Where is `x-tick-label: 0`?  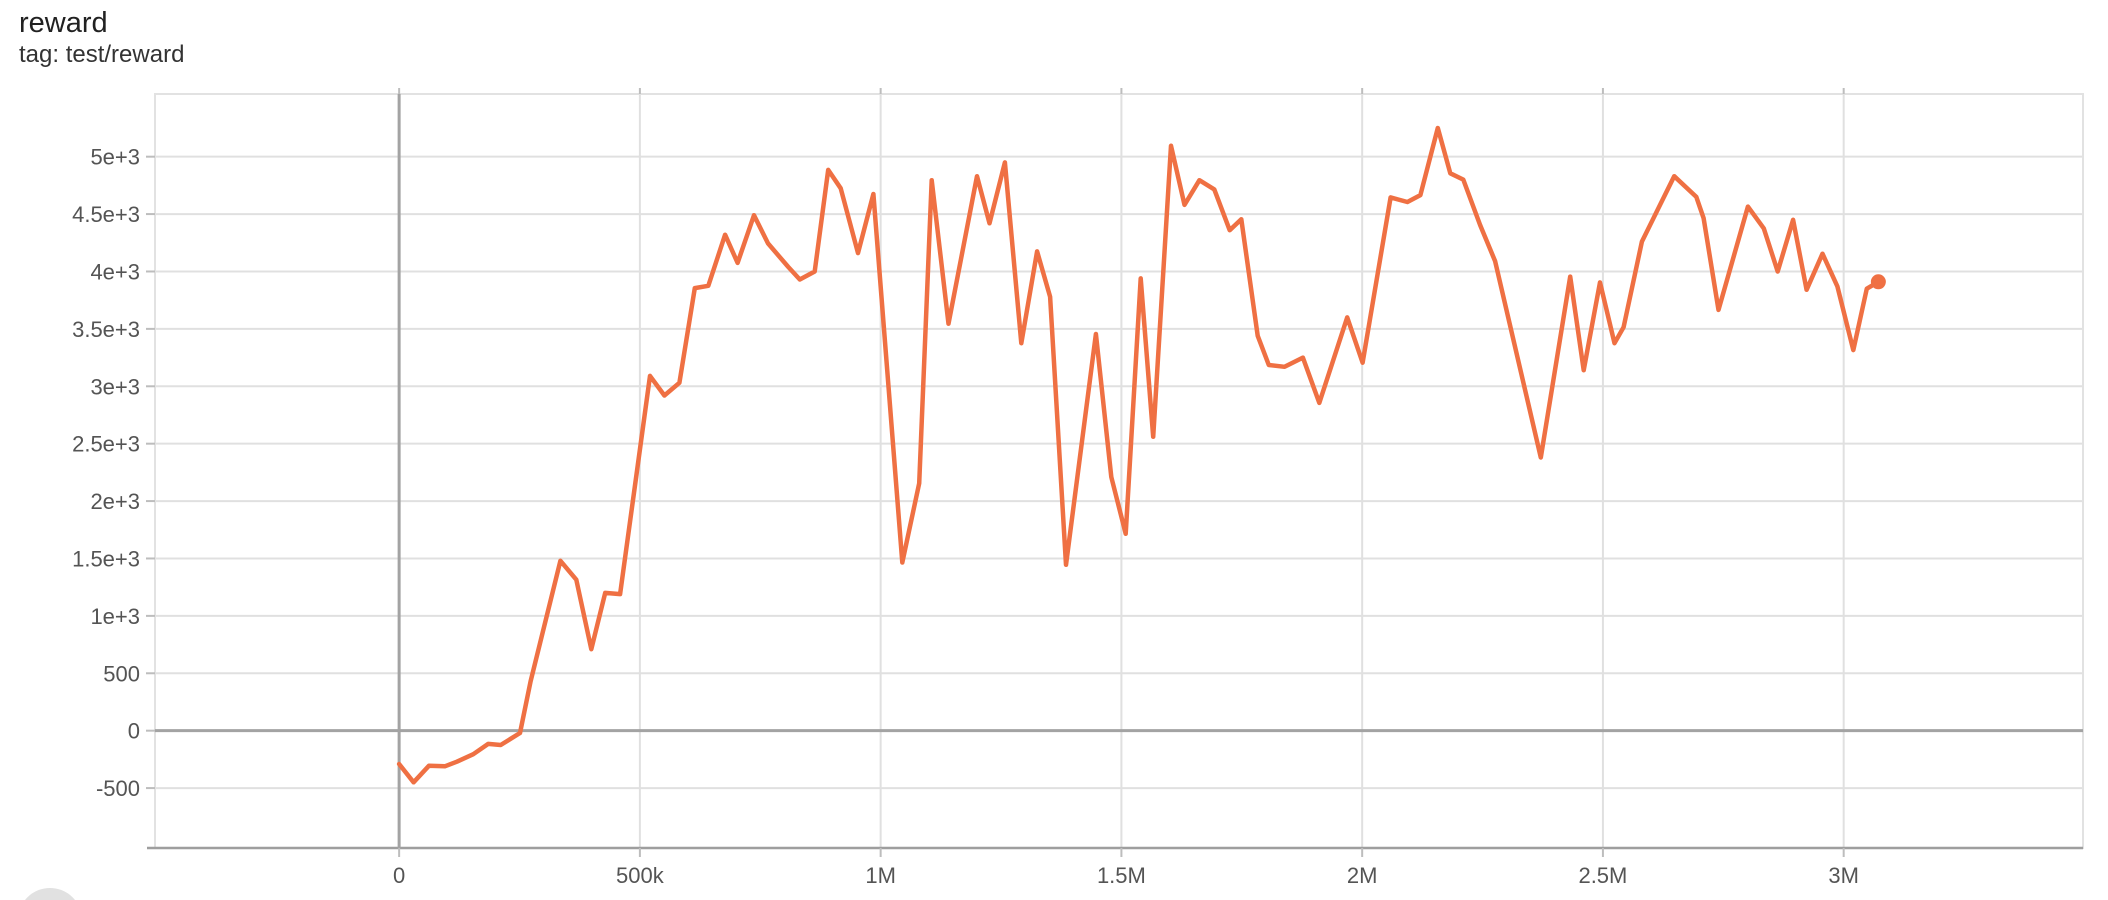
x-tick-label: 0 is located at coordinates (399, 875).